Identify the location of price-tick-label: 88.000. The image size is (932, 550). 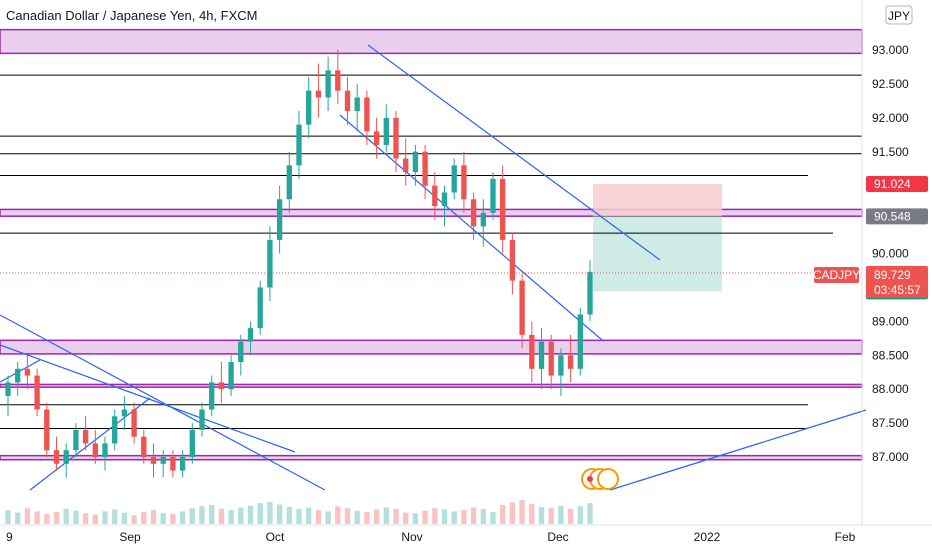
(890, 389).